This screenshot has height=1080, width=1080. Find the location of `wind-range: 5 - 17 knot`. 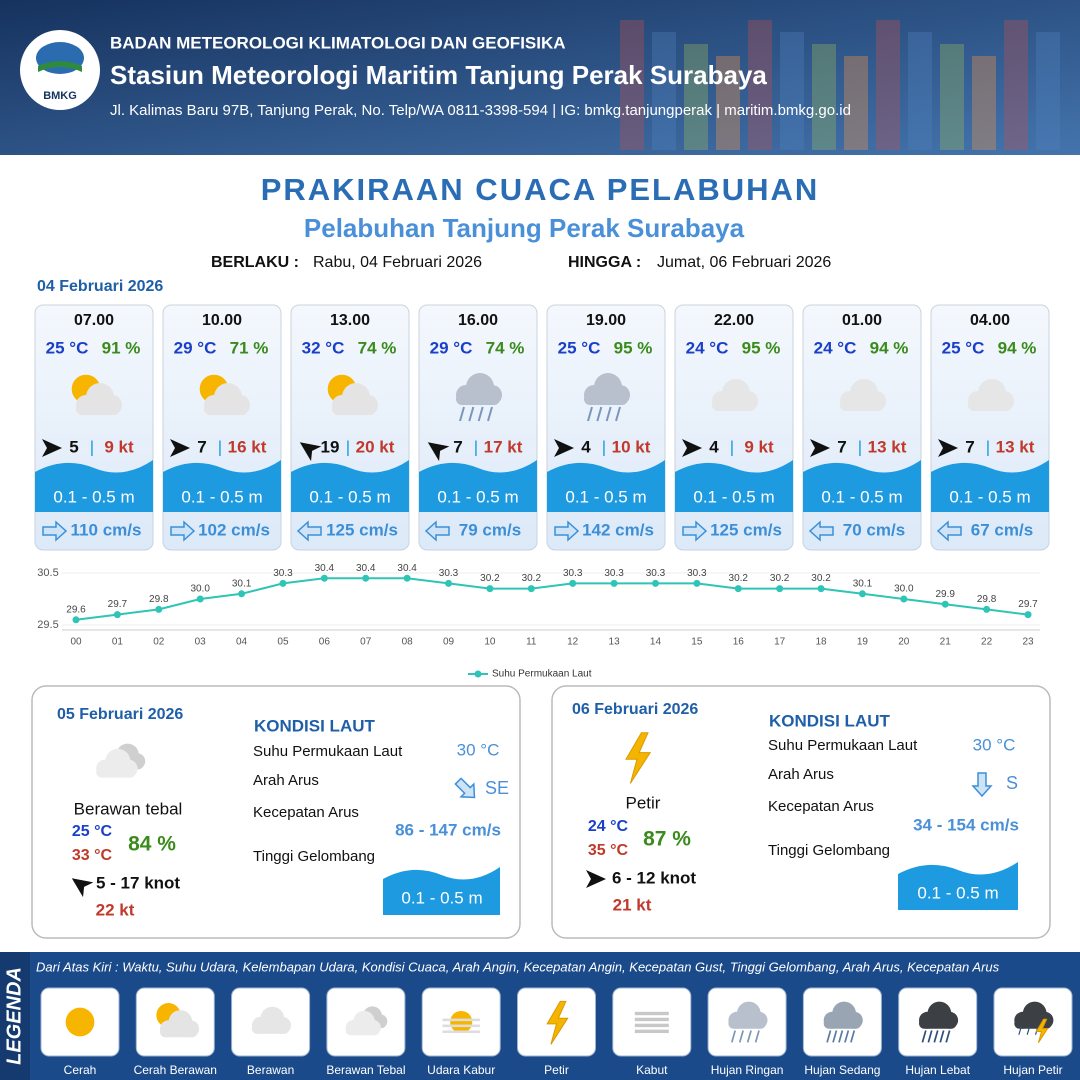

wind-range: 5 - 17 knot is located at coordinates (138, 882).